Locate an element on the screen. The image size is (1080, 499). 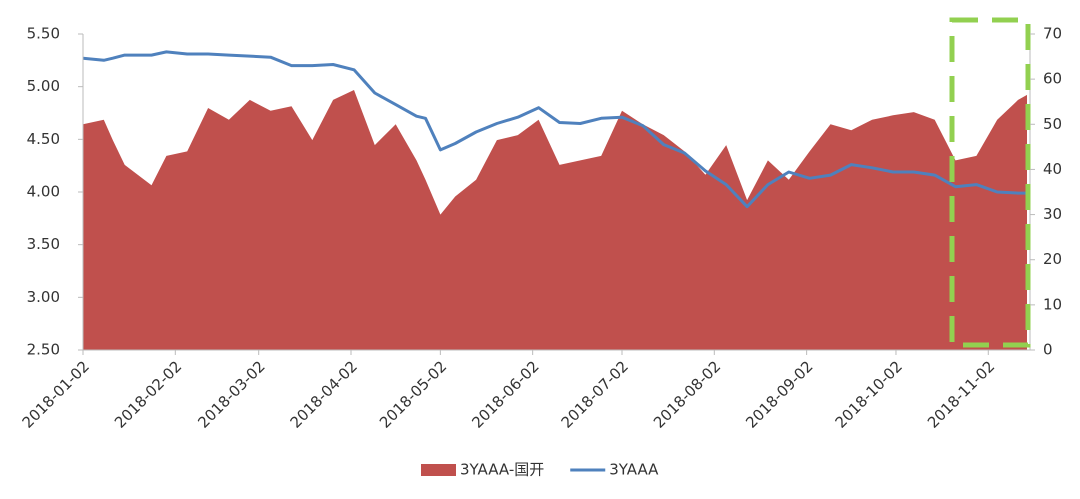
y2-tick-label: 40 is located at coordinates (1052, 169).